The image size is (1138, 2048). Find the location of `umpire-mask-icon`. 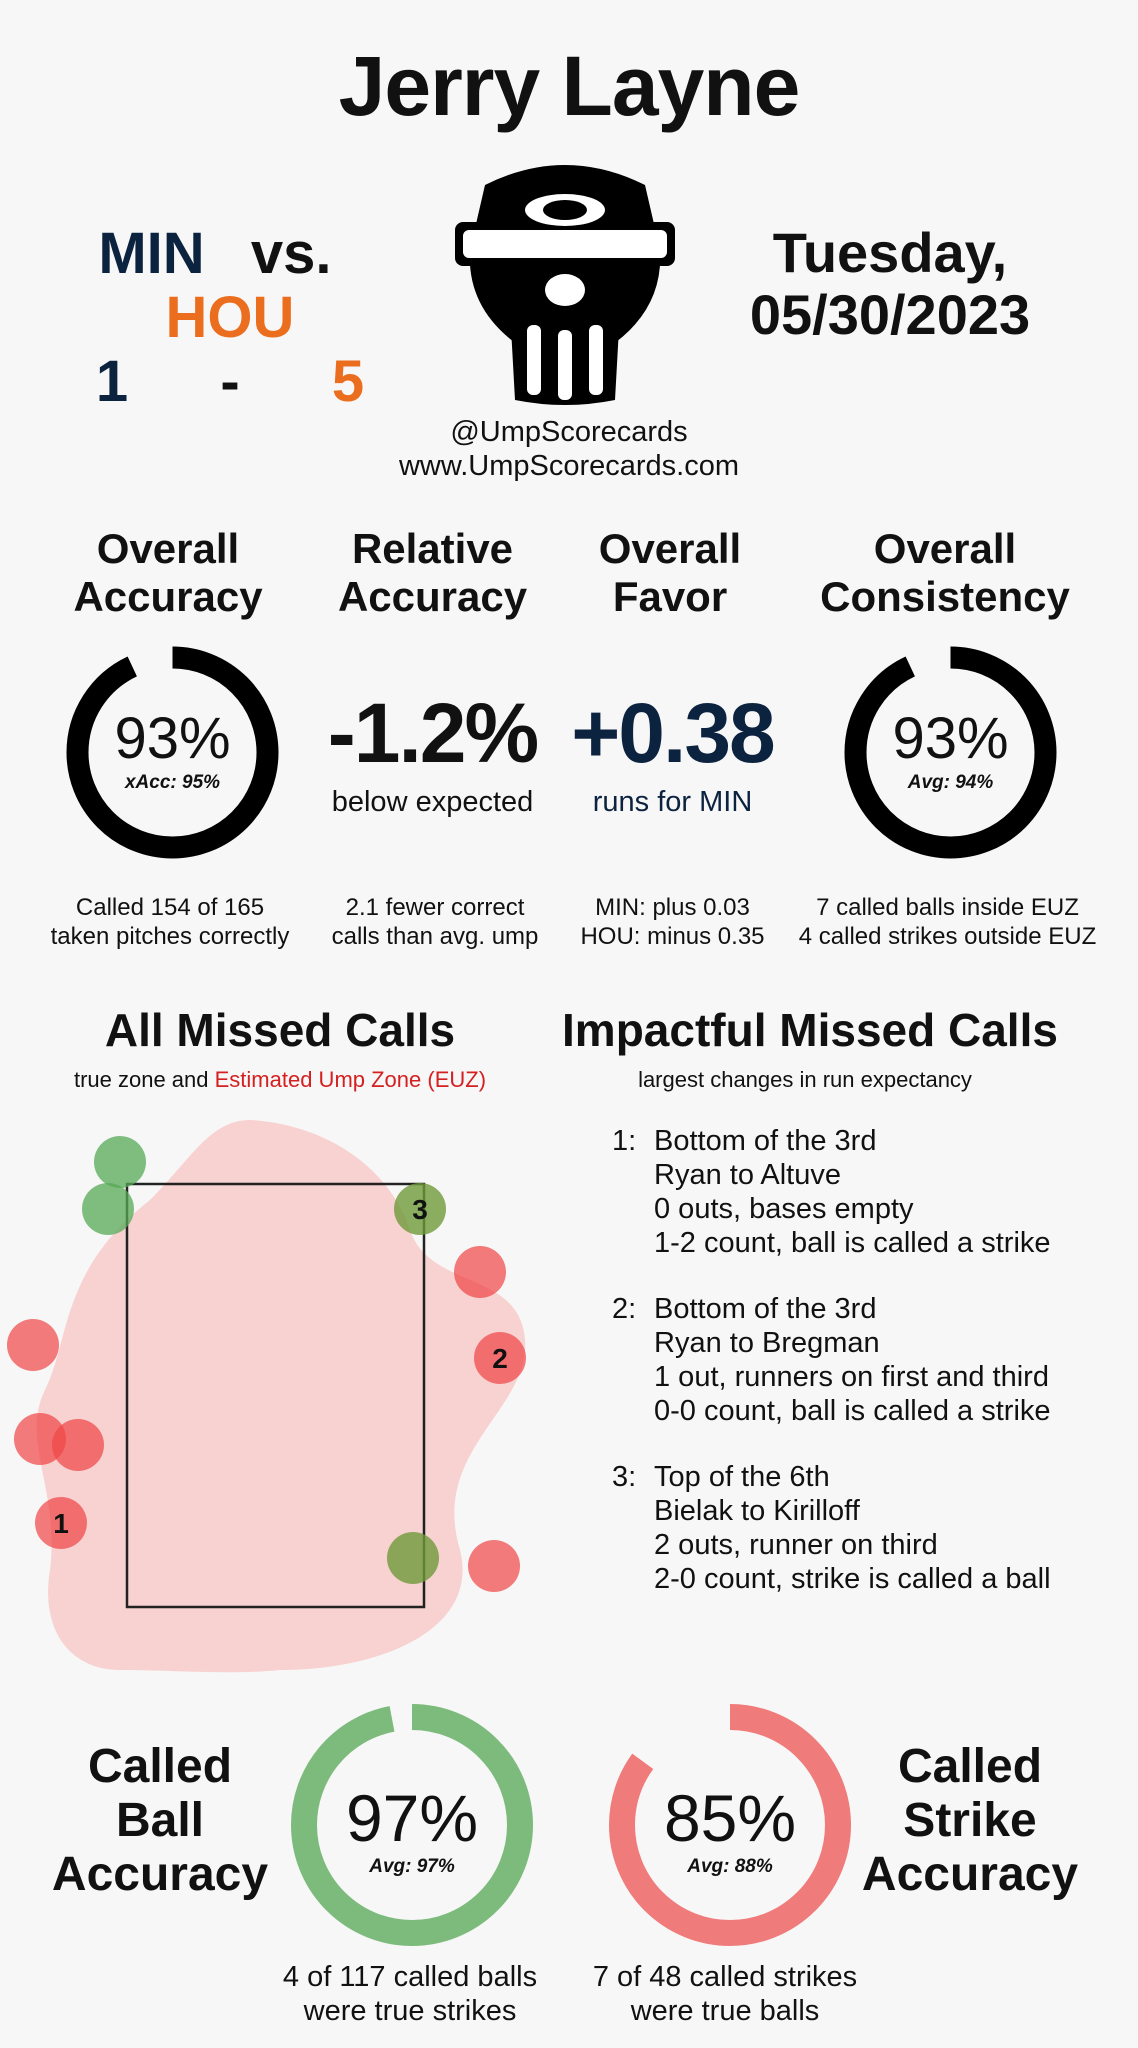

umpire-mask-icon is located at coordinates (565, 285).